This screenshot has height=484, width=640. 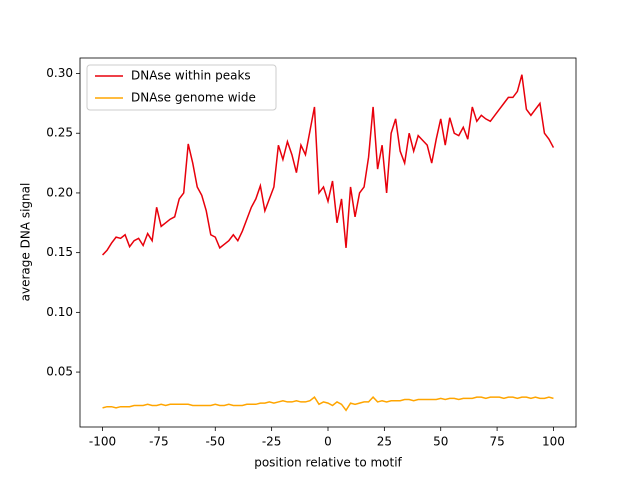 What do you see at coordinates (102, 442) in the screenshot?
I see `x-tick-label: -100` at bounding box center [102, 442].